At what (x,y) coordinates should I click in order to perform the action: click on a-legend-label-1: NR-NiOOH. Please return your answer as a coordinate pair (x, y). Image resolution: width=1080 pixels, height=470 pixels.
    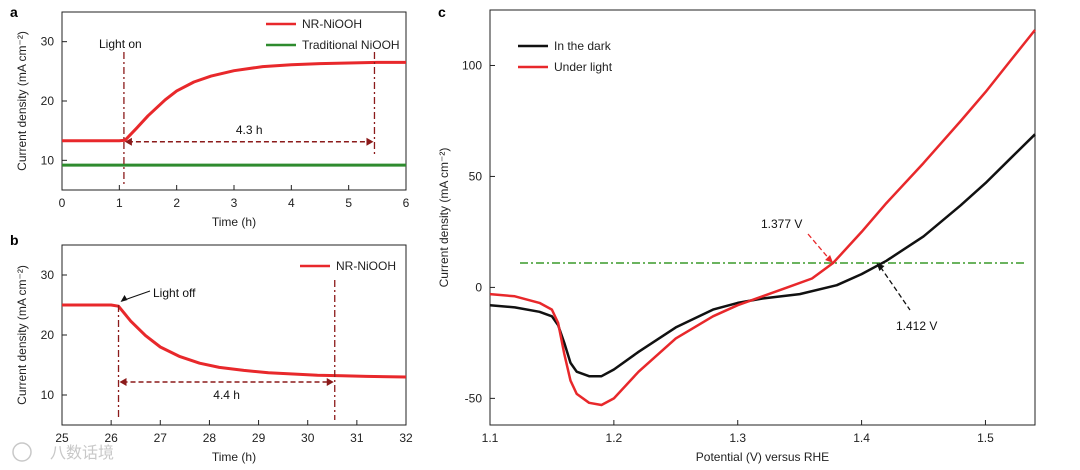
    Looking at the image, I should click on (332, 24).